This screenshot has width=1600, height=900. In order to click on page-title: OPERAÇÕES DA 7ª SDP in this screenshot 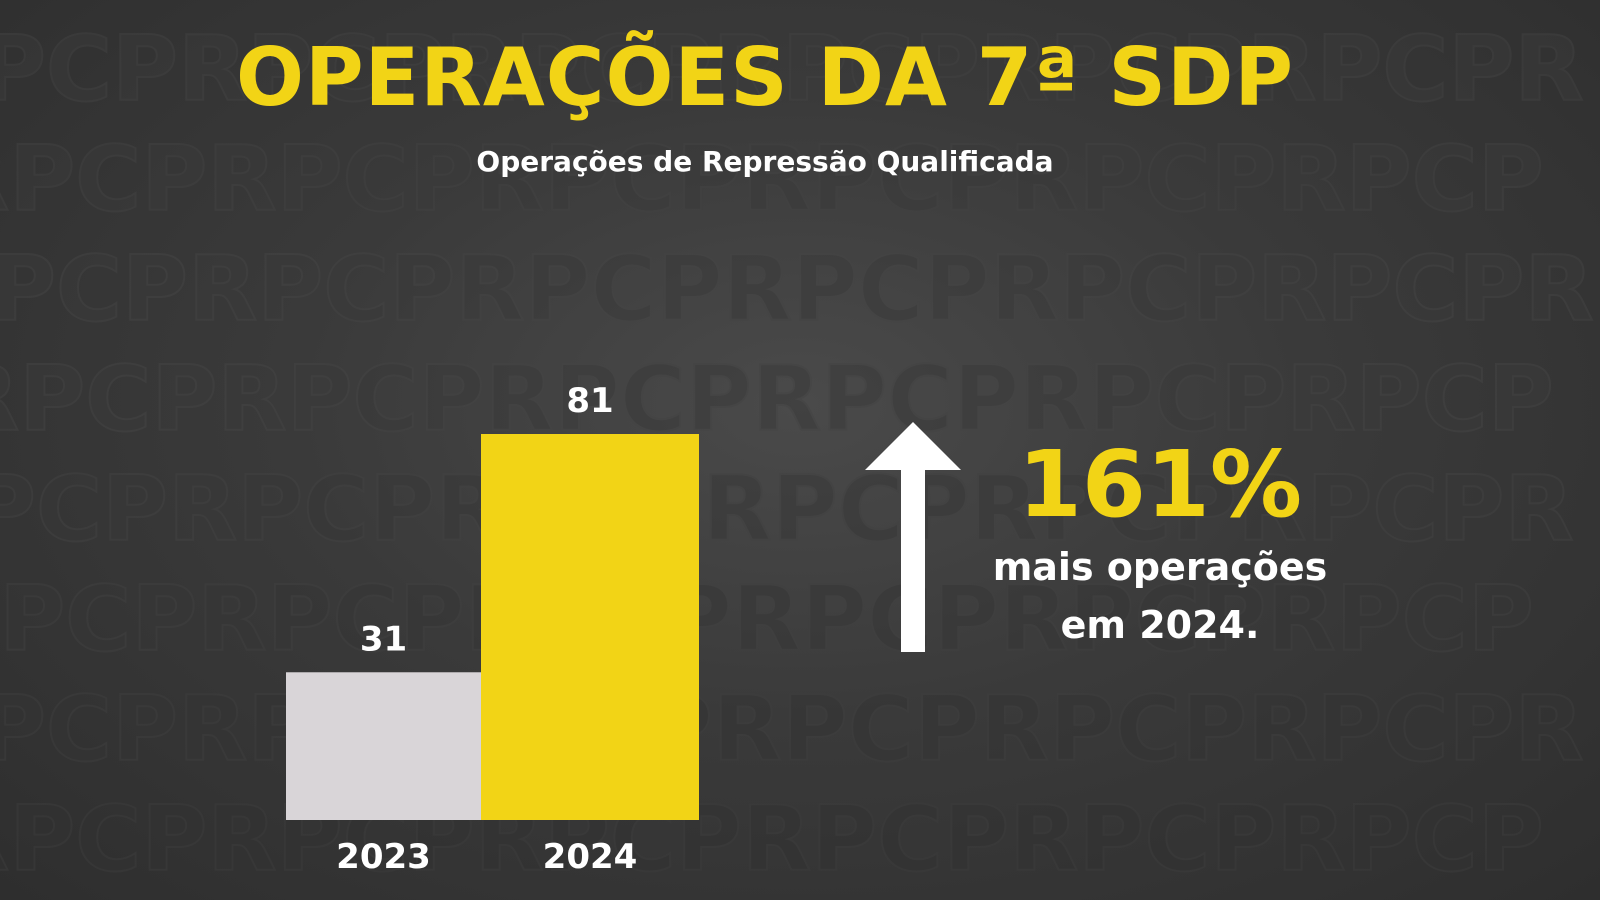, I will do `click(765, 77)`.